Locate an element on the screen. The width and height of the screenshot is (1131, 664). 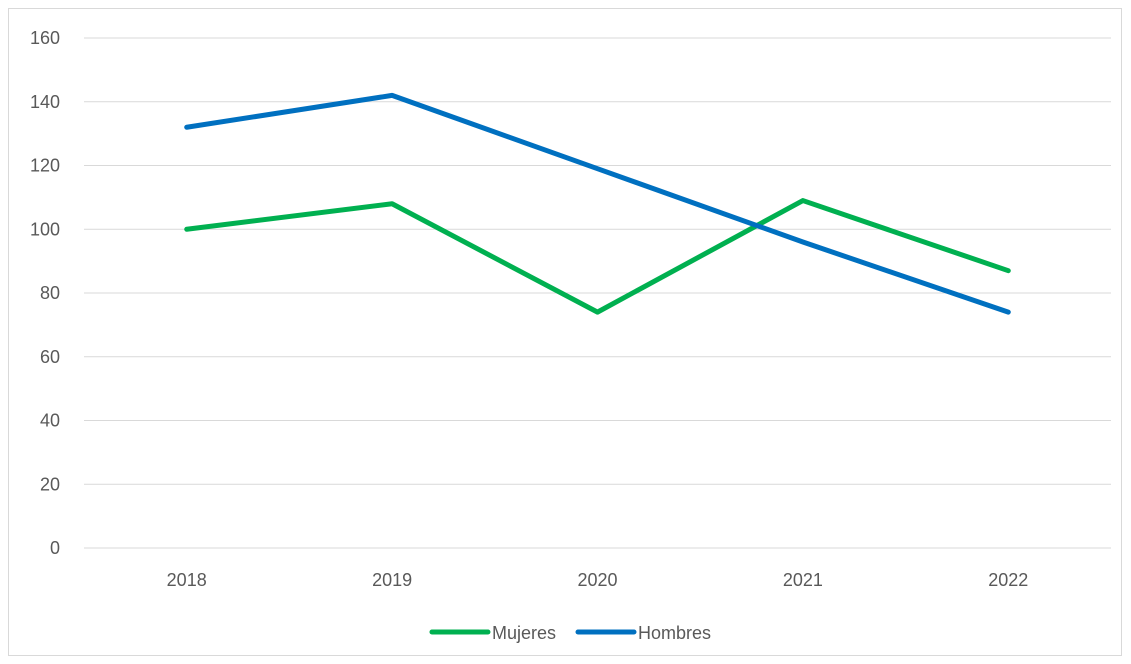
x-tick-label: 2021 is located at coordinates (803, 580).